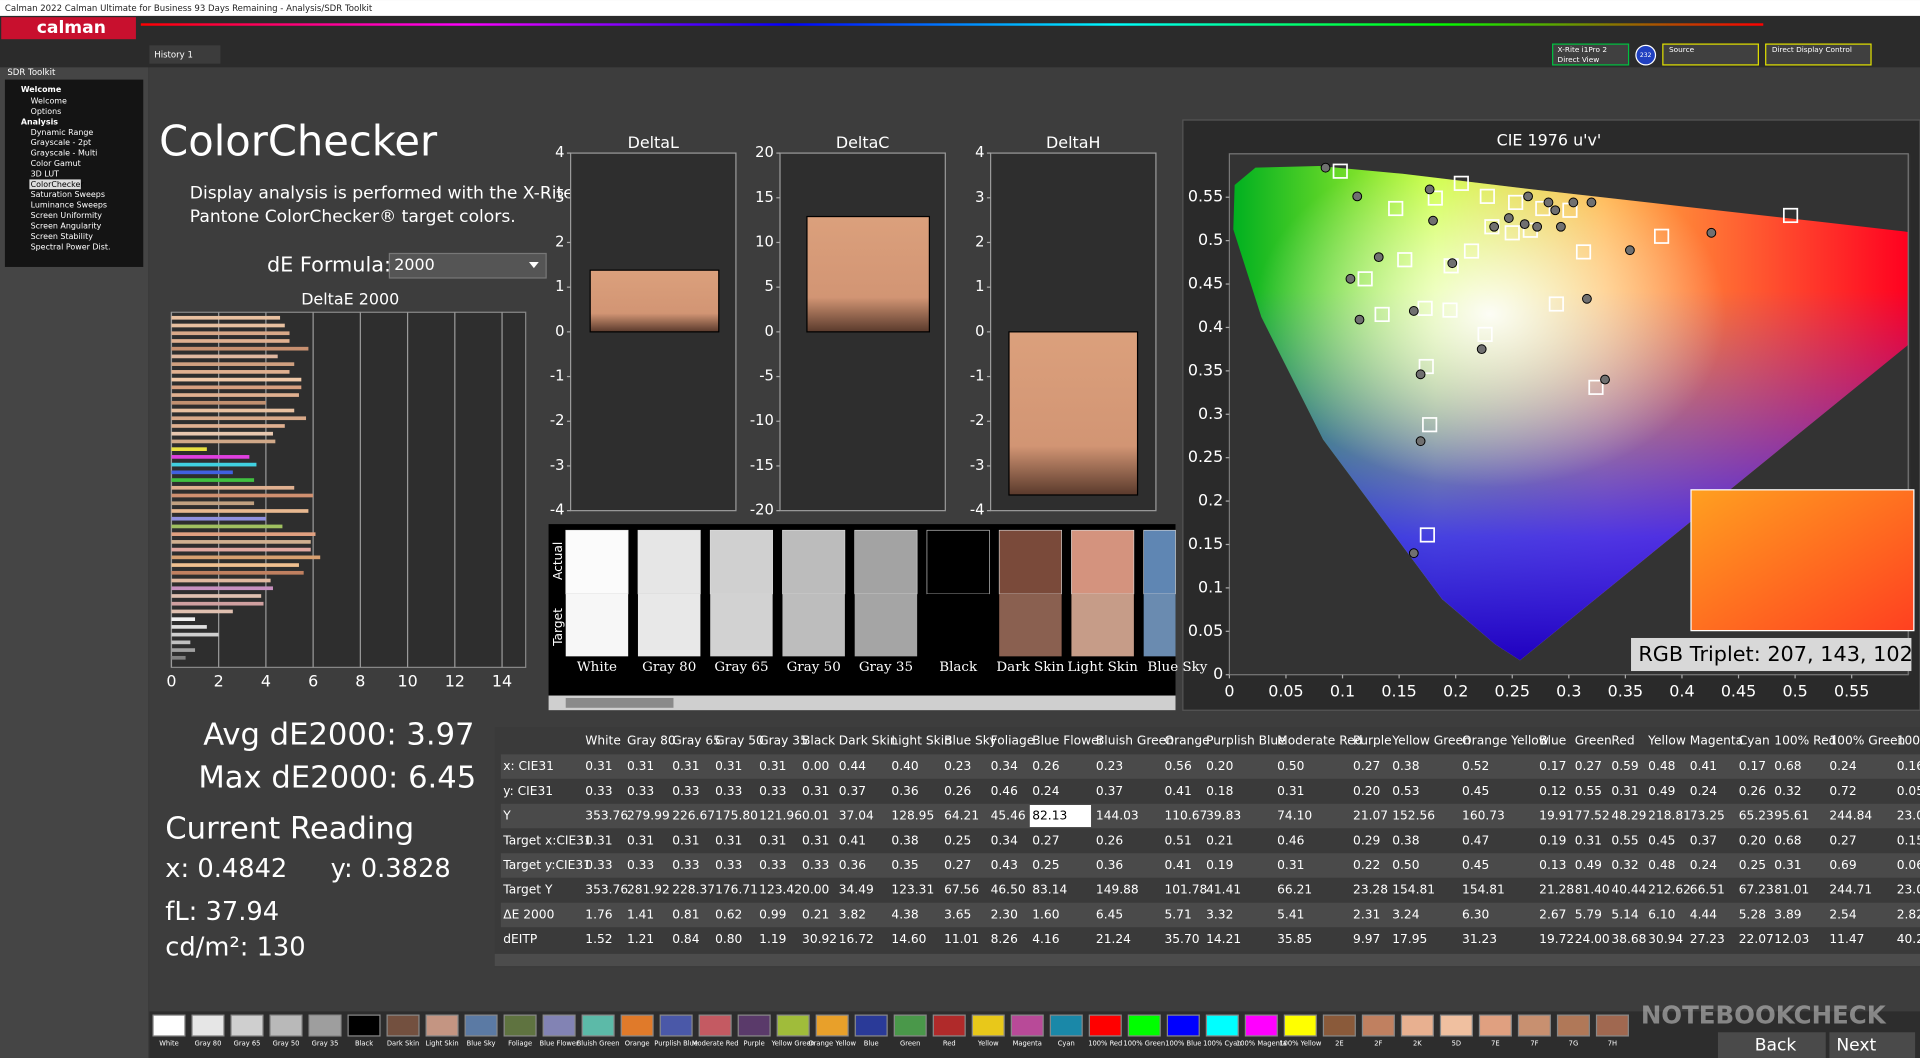  Describe the element at coordinates (1183, 1043) in the screenshot. I see `swatch-button-label: 100% Blue` at that location.